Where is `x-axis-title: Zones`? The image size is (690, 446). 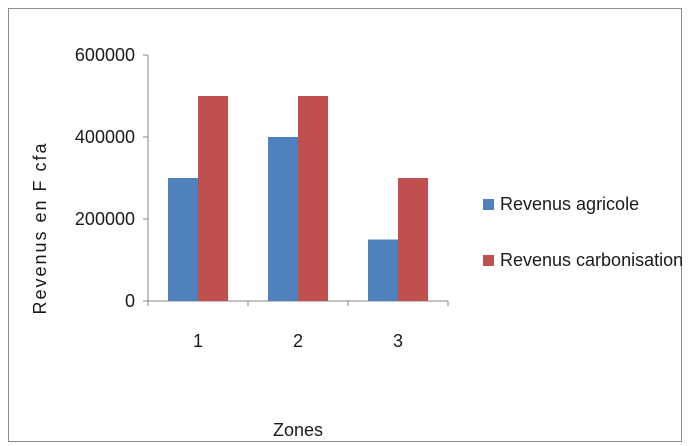
x-axis-title: Zones is located at coordinates (298, 430).